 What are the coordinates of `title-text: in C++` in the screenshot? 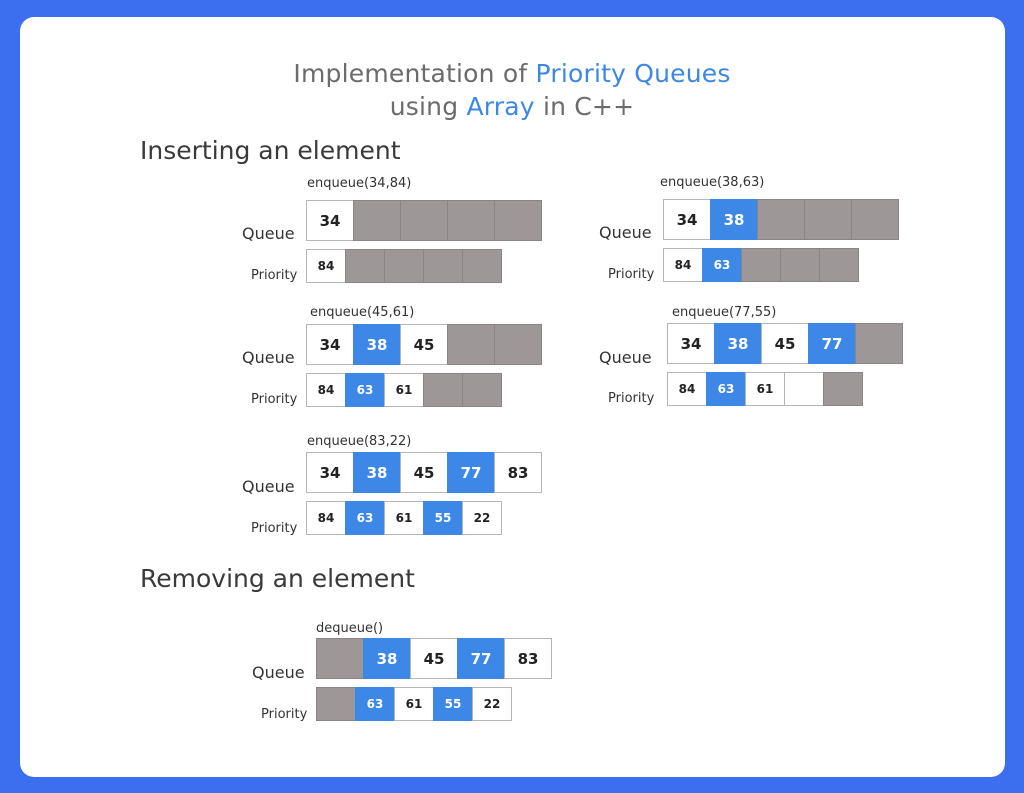 It's located at (584, 106).